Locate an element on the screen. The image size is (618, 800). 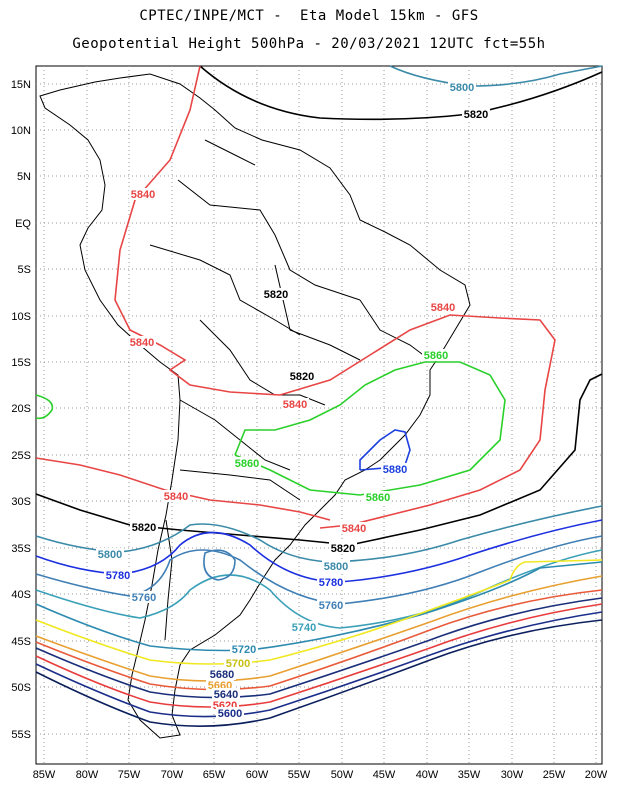
latitude-label: 15N is located at coordinates (21, 85).